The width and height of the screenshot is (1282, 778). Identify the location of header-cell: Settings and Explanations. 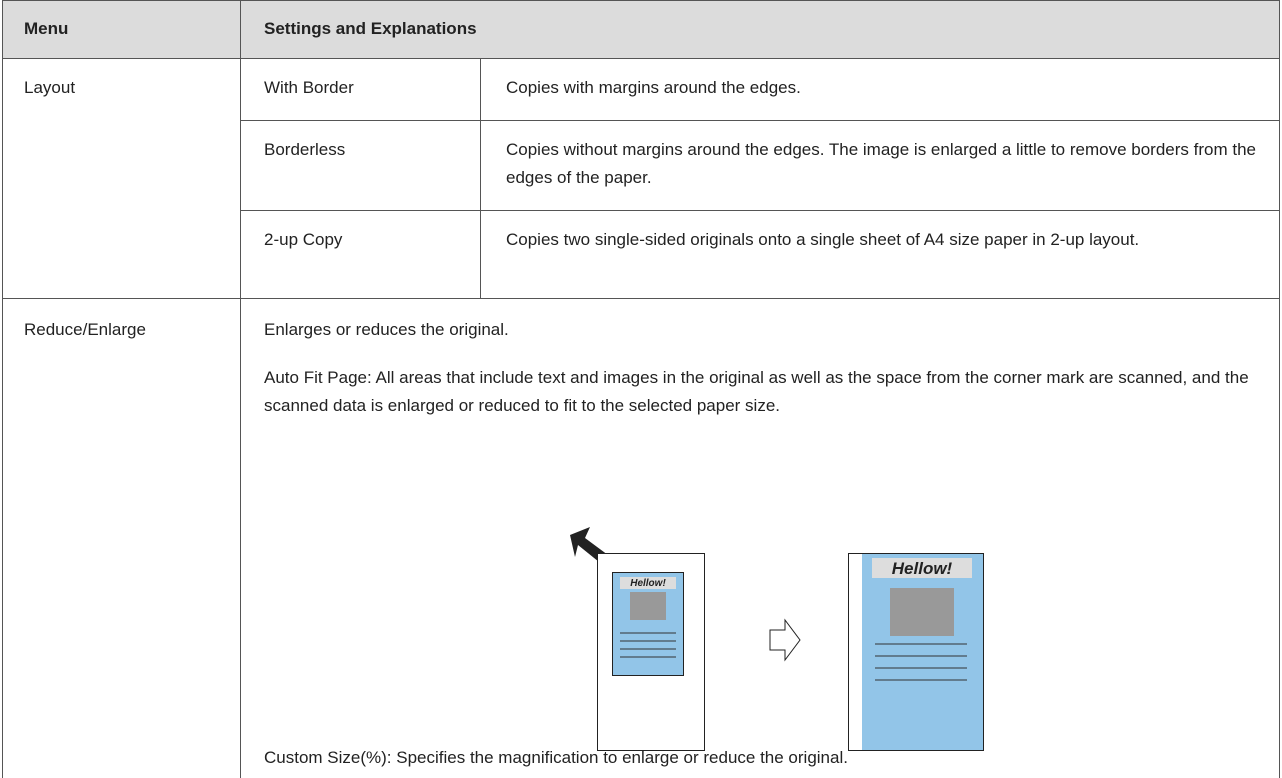
(370, 28).